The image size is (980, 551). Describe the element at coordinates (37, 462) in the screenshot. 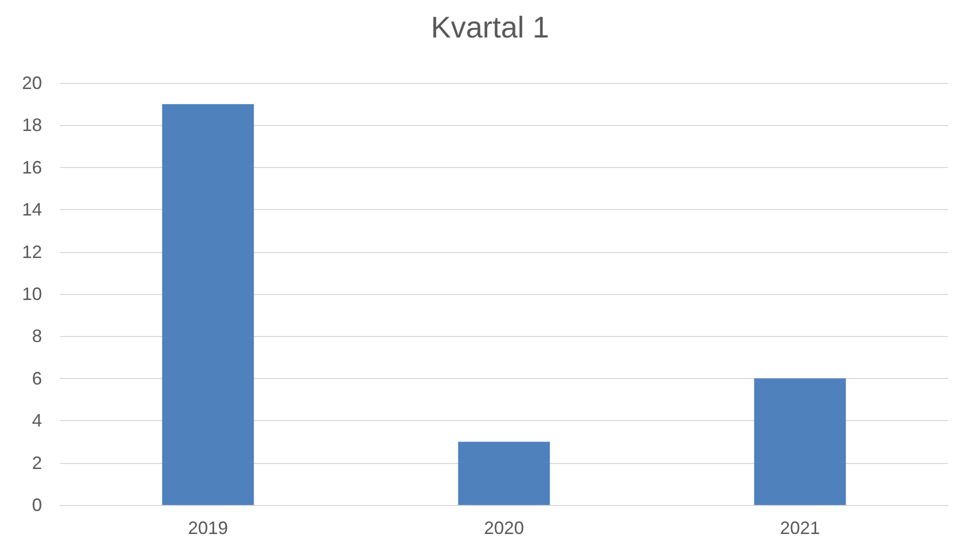

I see `y-tick-label: 2` at that location.